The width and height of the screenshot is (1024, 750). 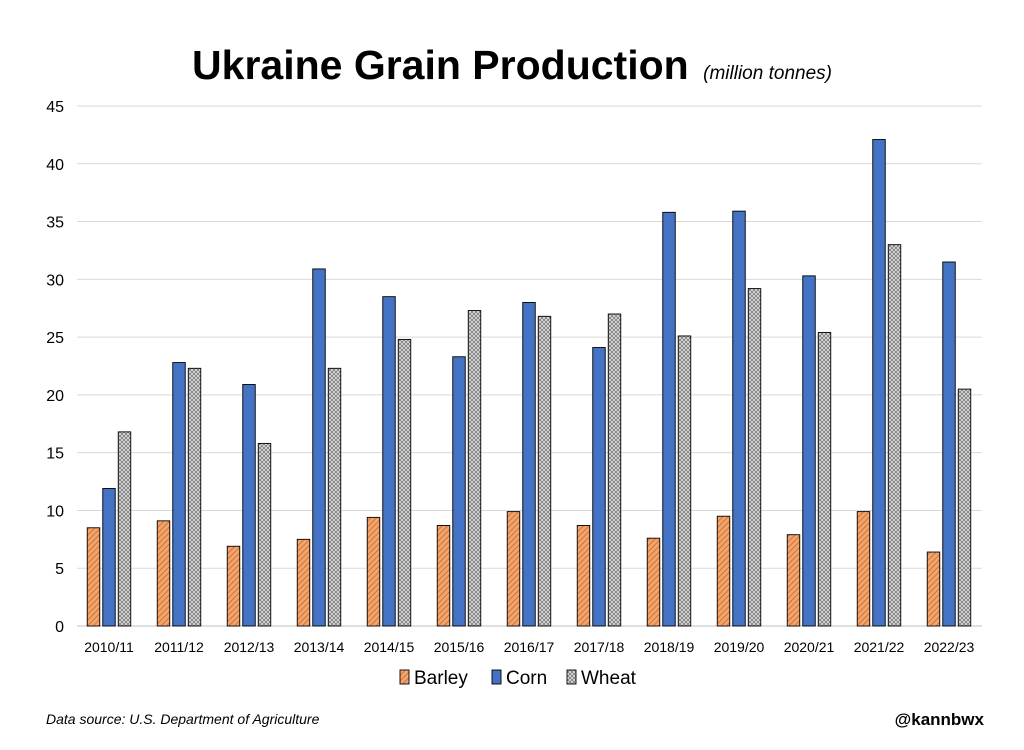 I want to click on legend-label-corn: Corn, so click(x=526, y=678).